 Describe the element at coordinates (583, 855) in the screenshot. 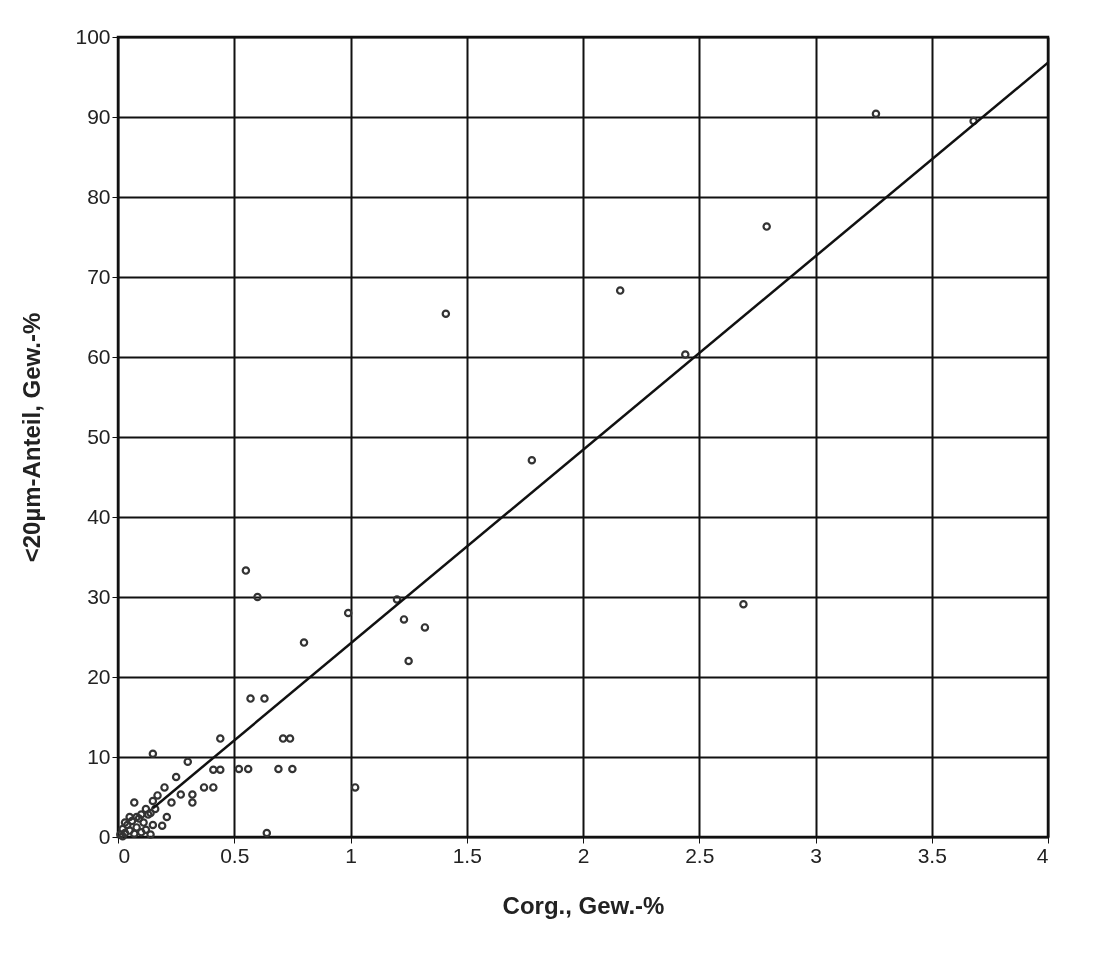

I see `x-tick-label: 2` at that location.